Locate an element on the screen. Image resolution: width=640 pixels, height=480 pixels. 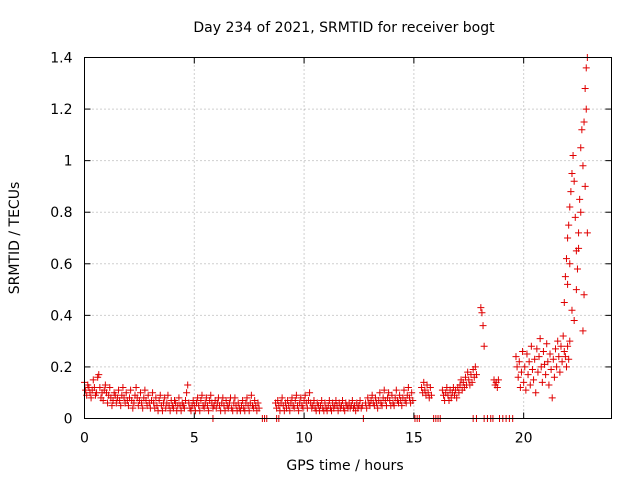
y-tick-label: 0.8 is located at coordinates (61, 213).